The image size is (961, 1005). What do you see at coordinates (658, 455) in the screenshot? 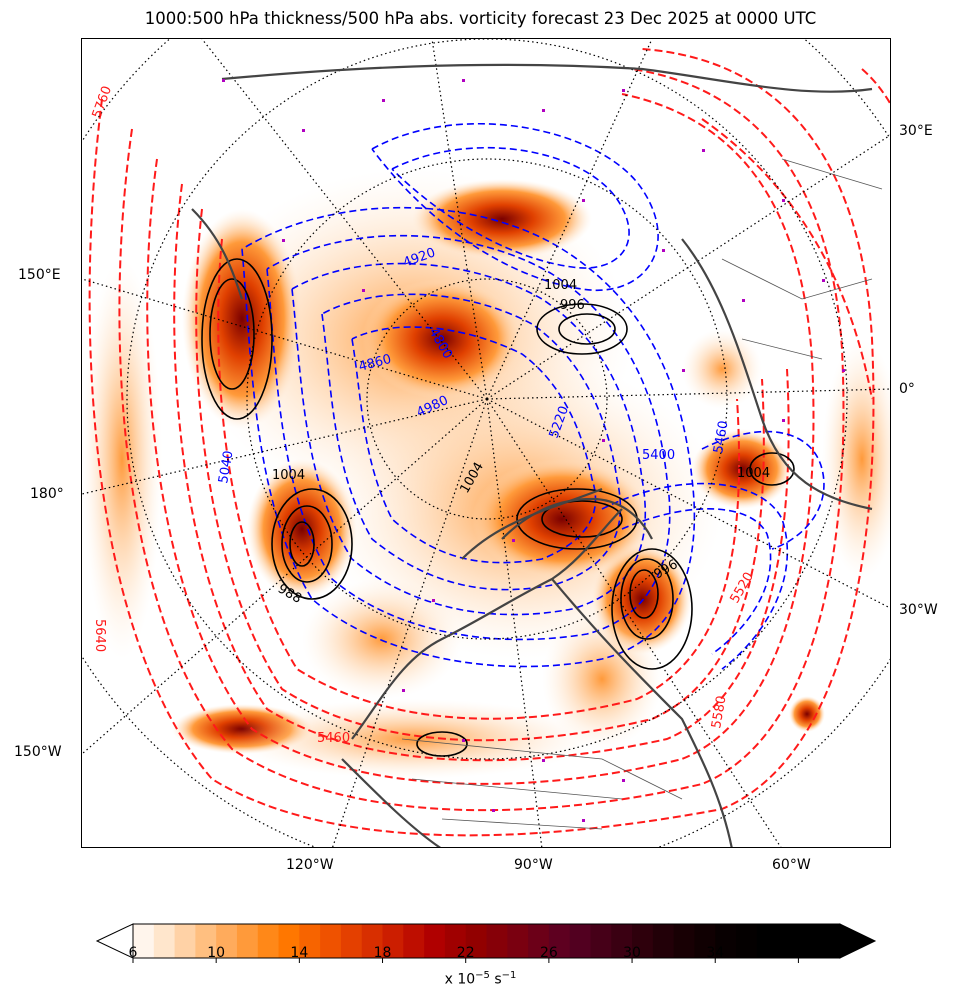
I see `thickness-label: 5400` at bounding box center [658, 455].